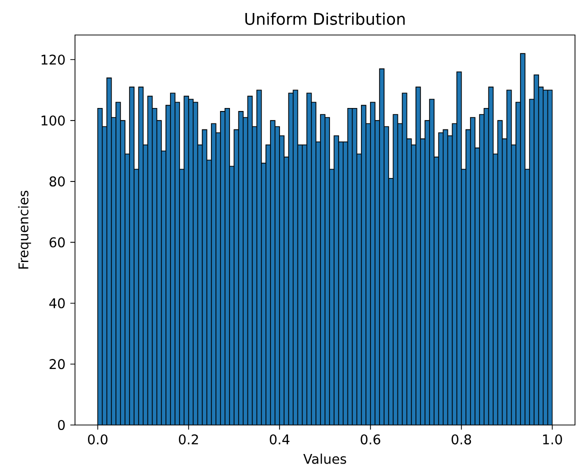 The height and width of the screenshot is (469, 585). Describe the element at coordinates (462, 439) in the screenshot. I see `x-tick-label: 0.8` at that location.